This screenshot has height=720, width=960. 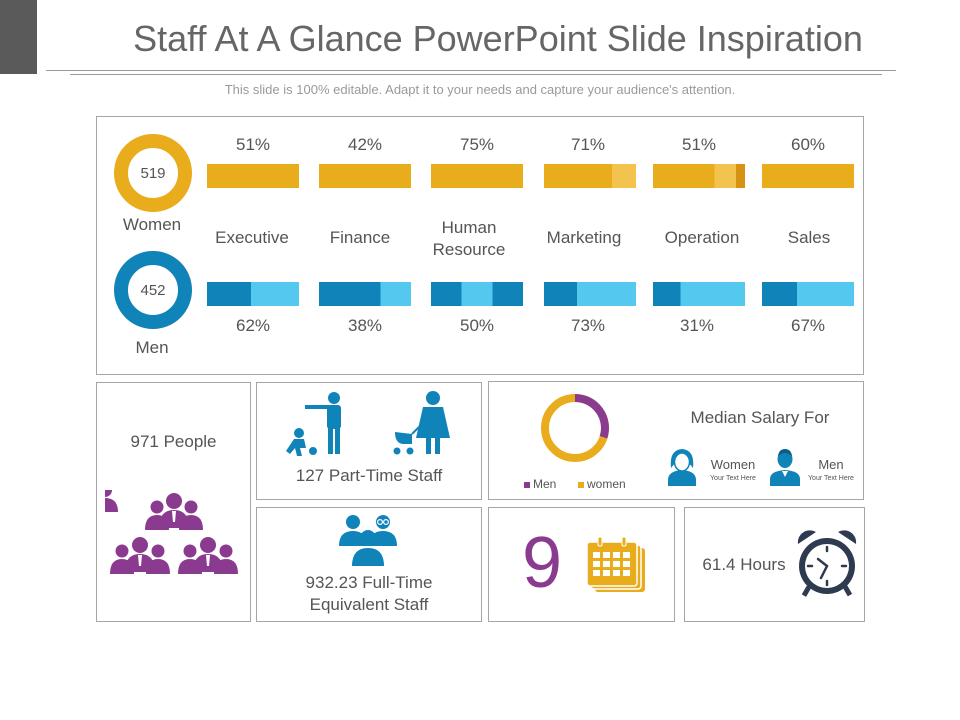 I want to click on legend-women-label: women, so click(x=606, y=484).